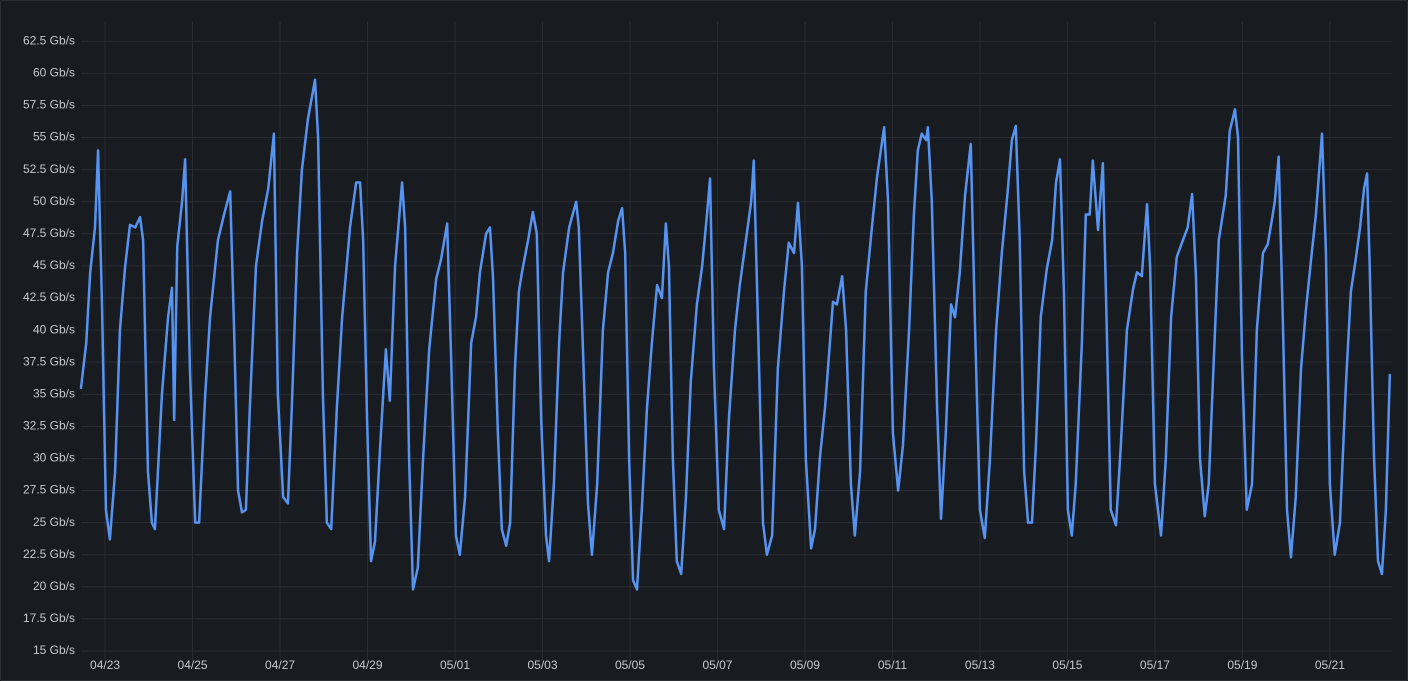  I want to click on x-tick-label: 05/21, so click(1330, 665).